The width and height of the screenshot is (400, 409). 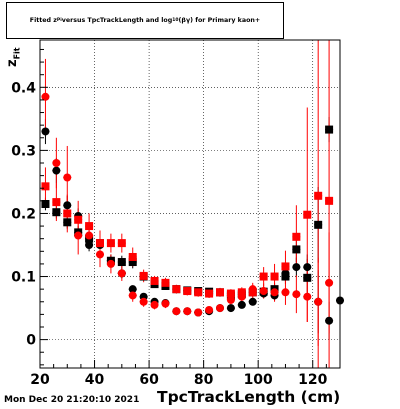 I want to click on x-tick-label: 60, so click(x=149, y=380).